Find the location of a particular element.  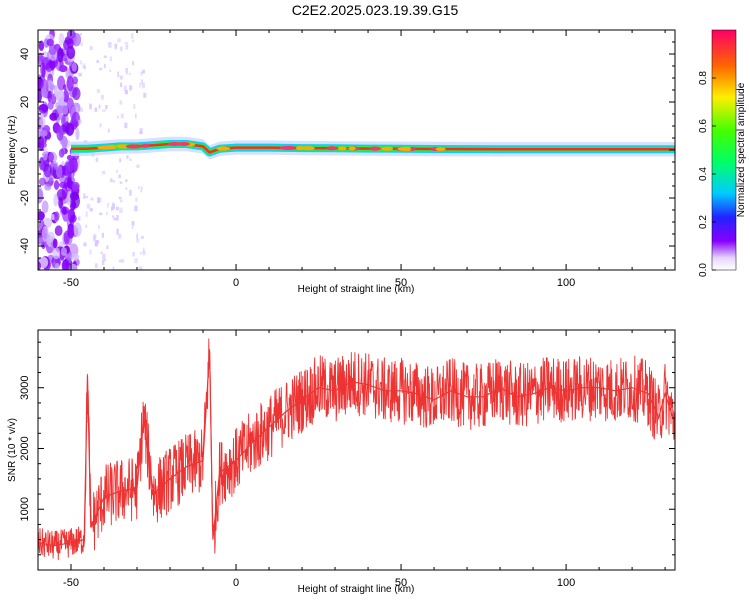

colorbar-gradient is located at coordinates (724, 150).